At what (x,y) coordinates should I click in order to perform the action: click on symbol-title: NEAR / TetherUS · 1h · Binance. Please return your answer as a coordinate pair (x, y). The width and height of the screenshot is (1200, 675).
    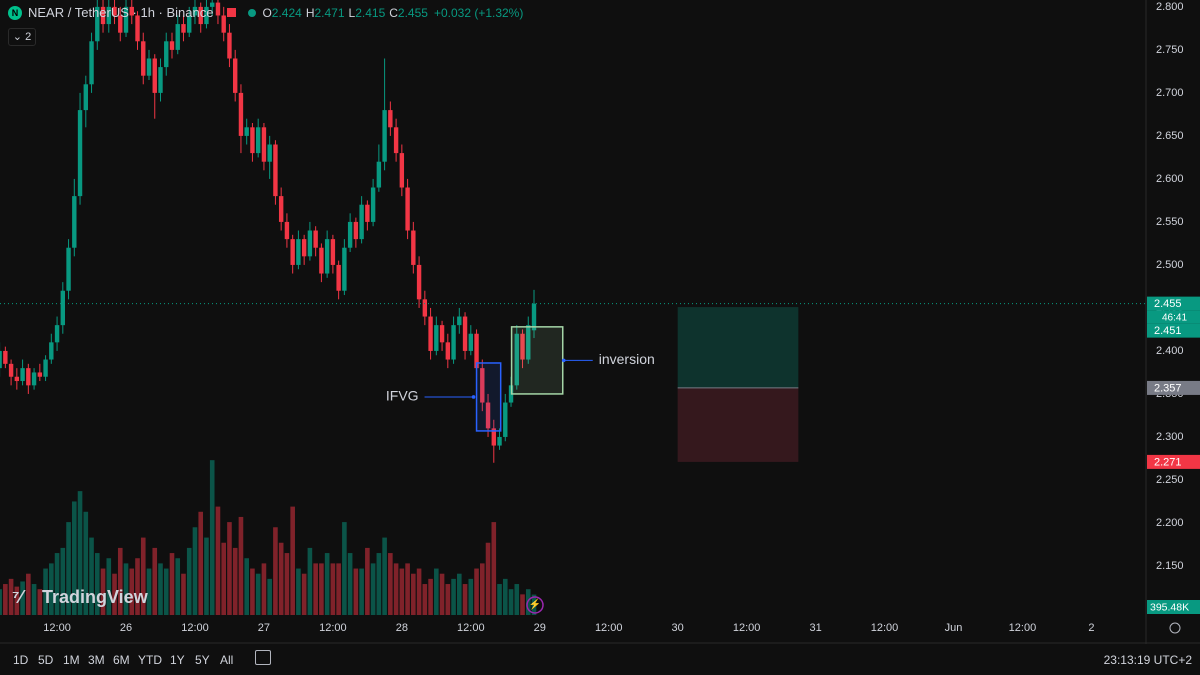
    Looking at the image, I should click on (121, 12).